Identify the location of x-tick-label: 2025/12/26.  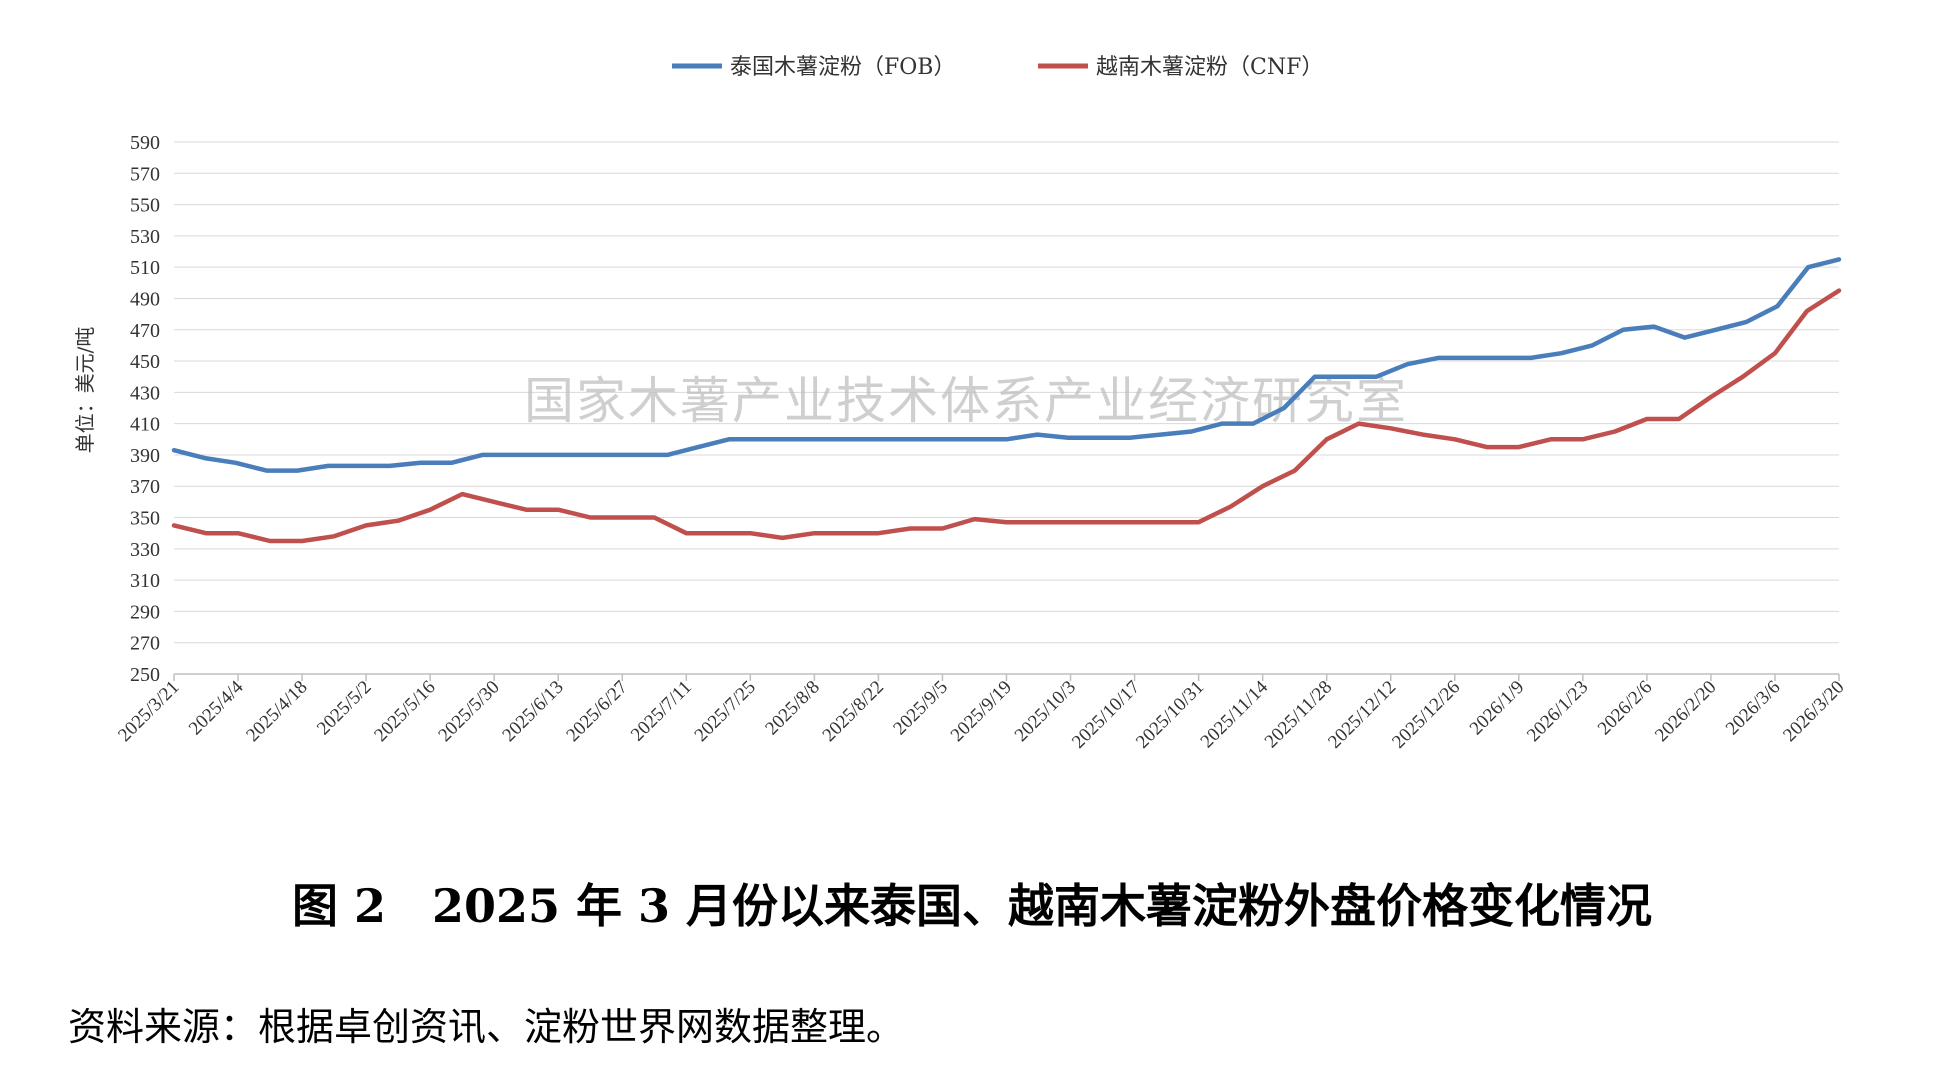
(1426, 715).